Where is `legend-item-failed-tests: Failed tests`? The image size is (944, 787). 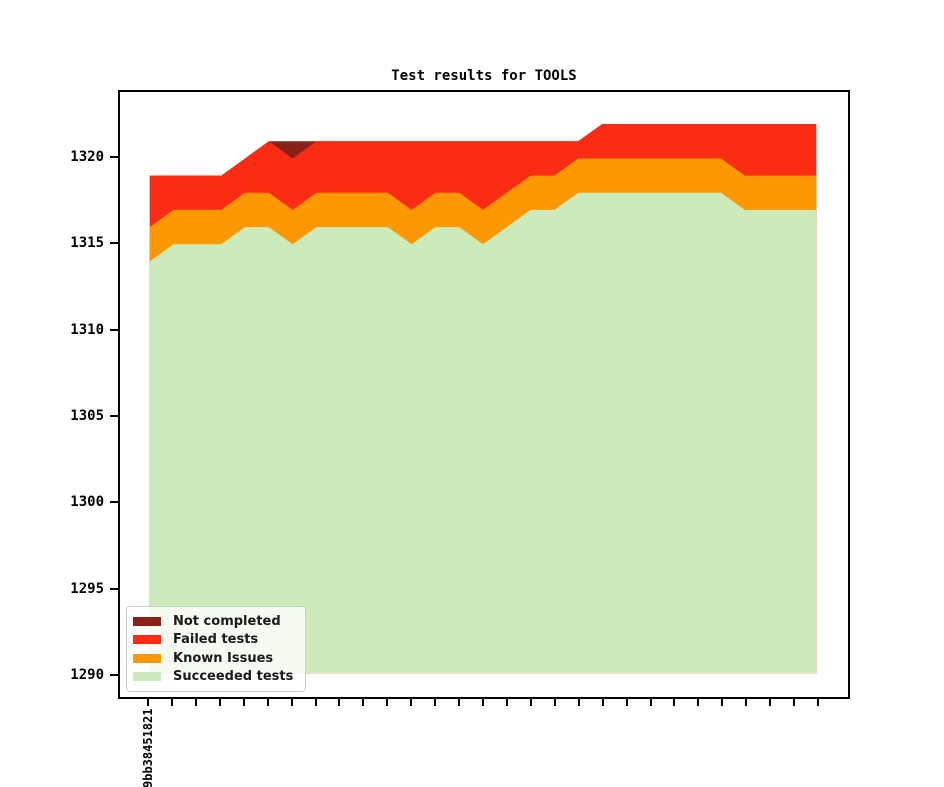
legend-item-failed-tests: Failed tests is located at coordinates (216, 639).